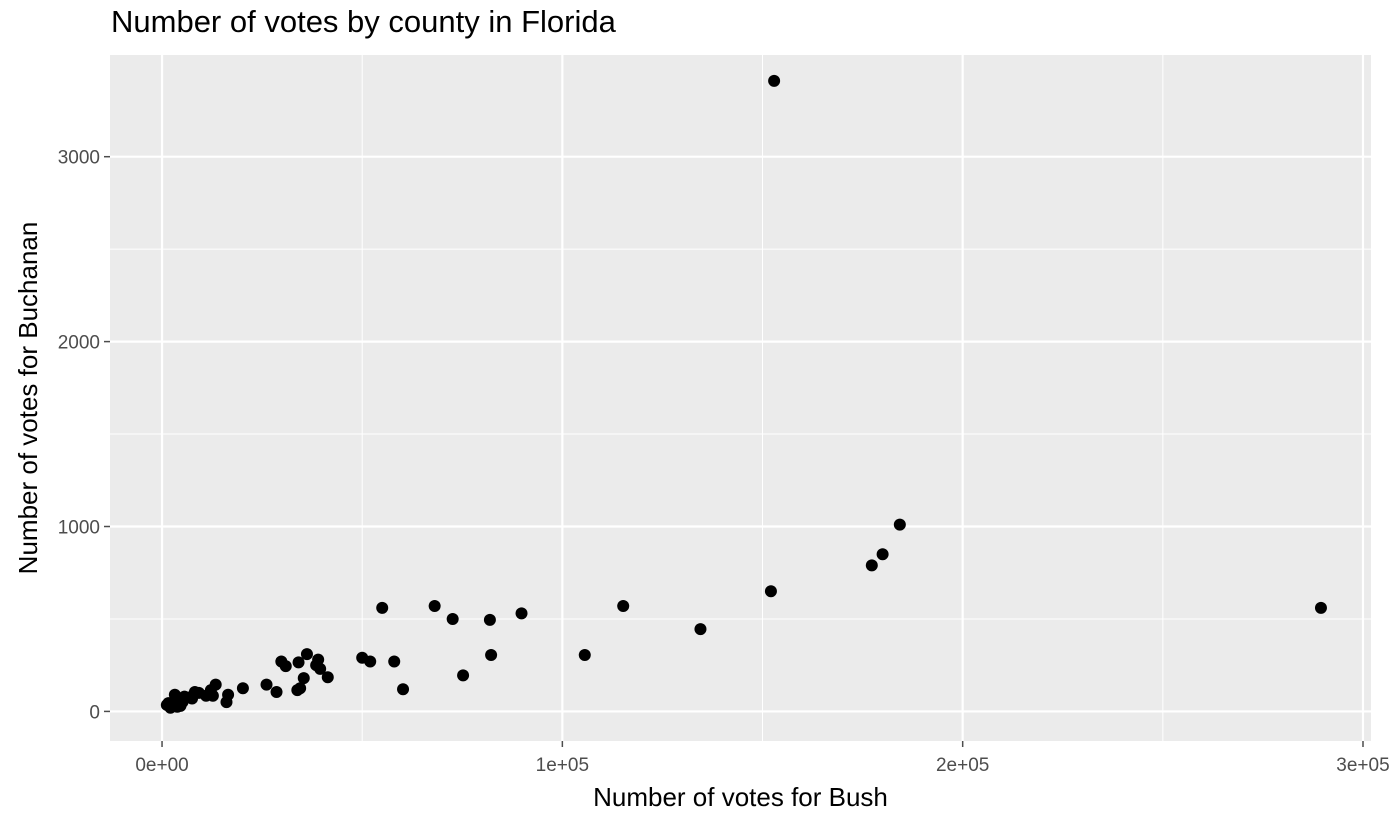 Image resolution: width=1391 pixels, height=814 pixels. Describe the element at coordinates (79, 158) in the screenshot. I see `y-tick-label: 3000` at that location.